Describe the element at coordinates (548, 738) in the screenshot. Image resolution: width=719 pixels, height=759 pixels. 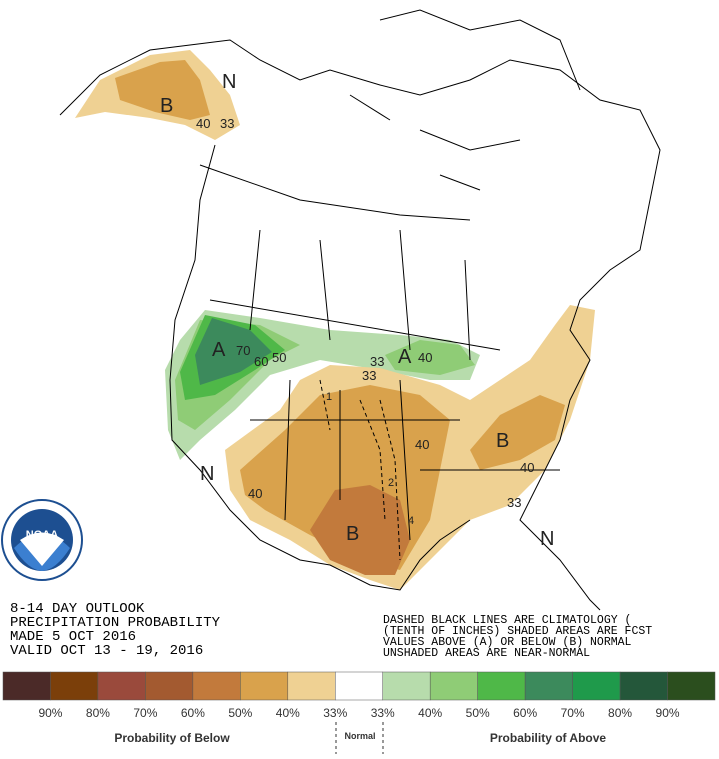
I see `legend-above: Probability of Above` at that location.